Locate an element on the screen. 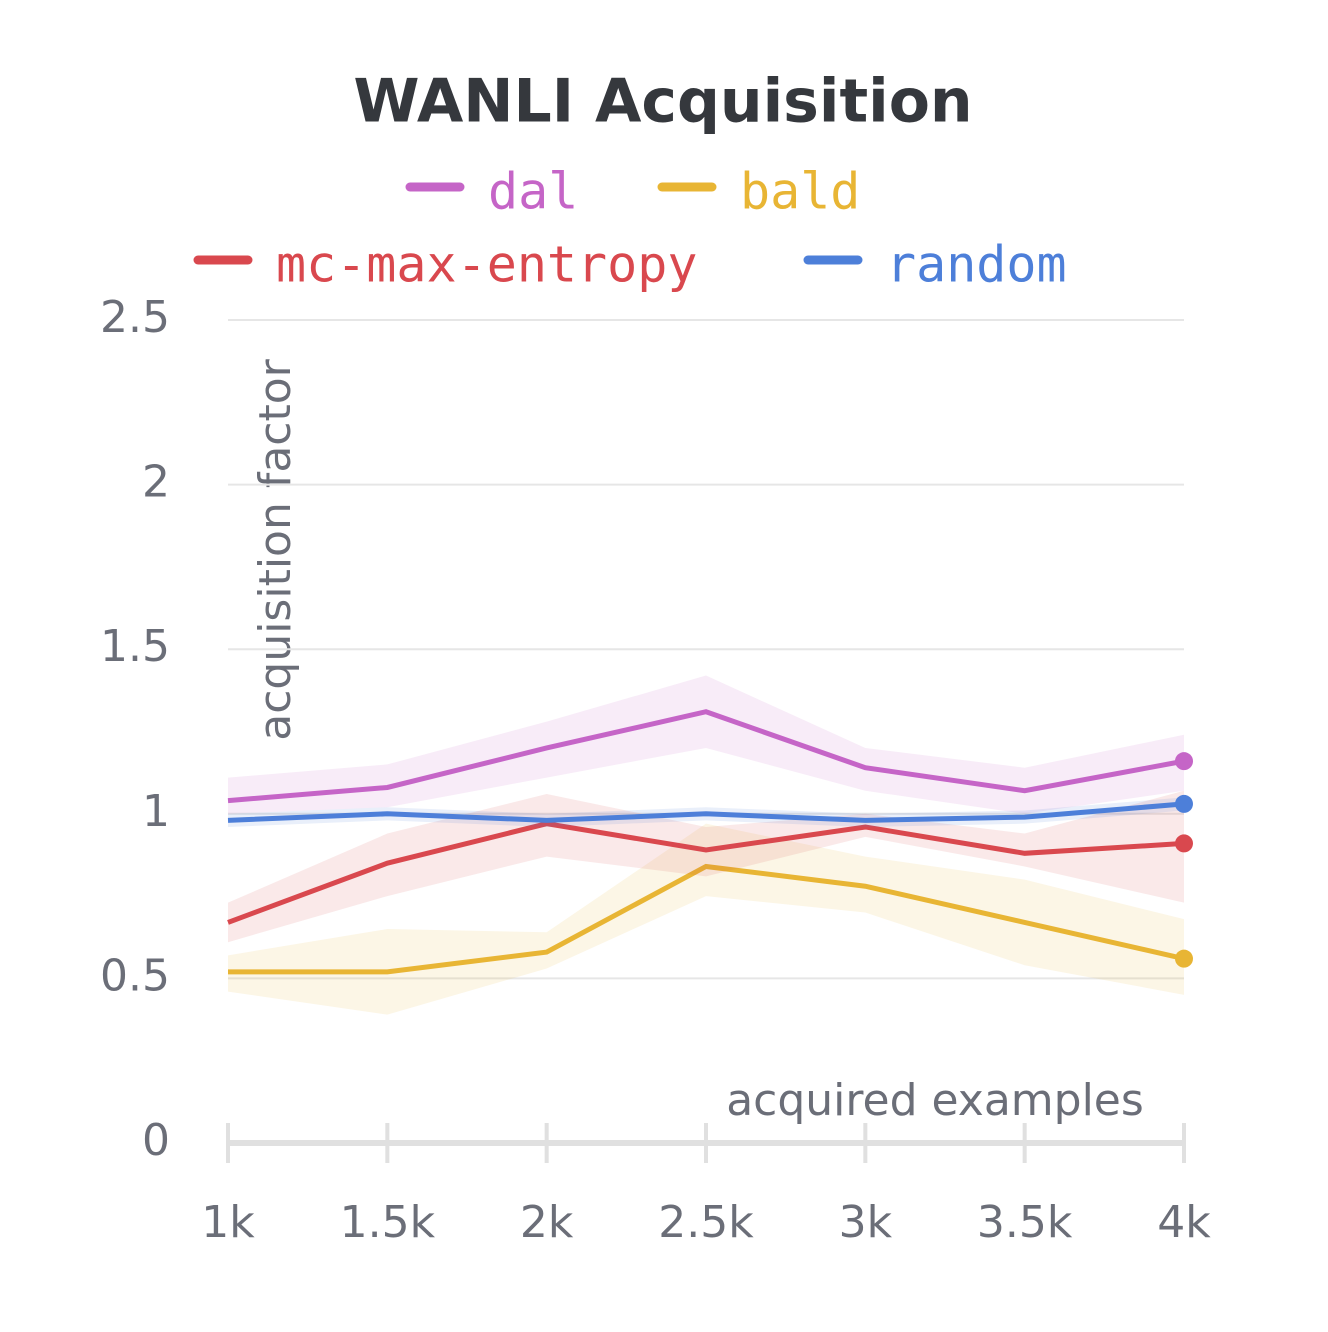 Image resolution: width=1328 pixels, height=1332 pixels. y-tick-label: 0 is located at coordinates (156, 1140).